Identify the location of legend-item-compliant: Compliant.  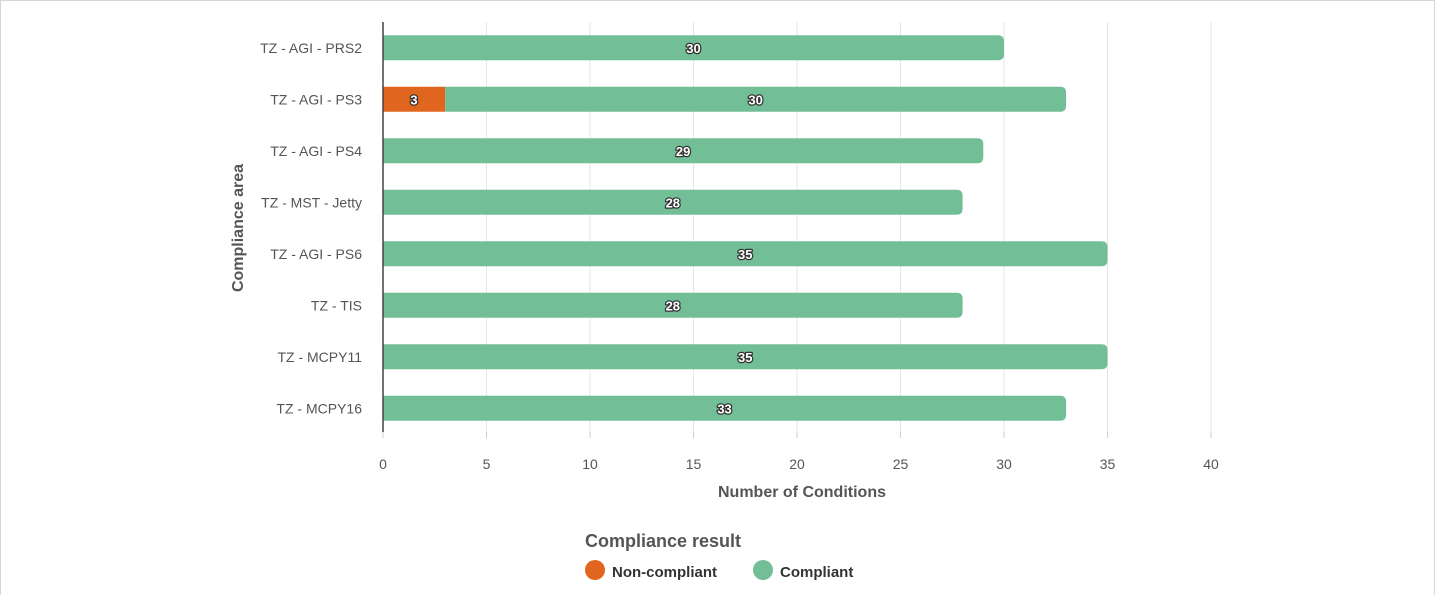
(803, 570).